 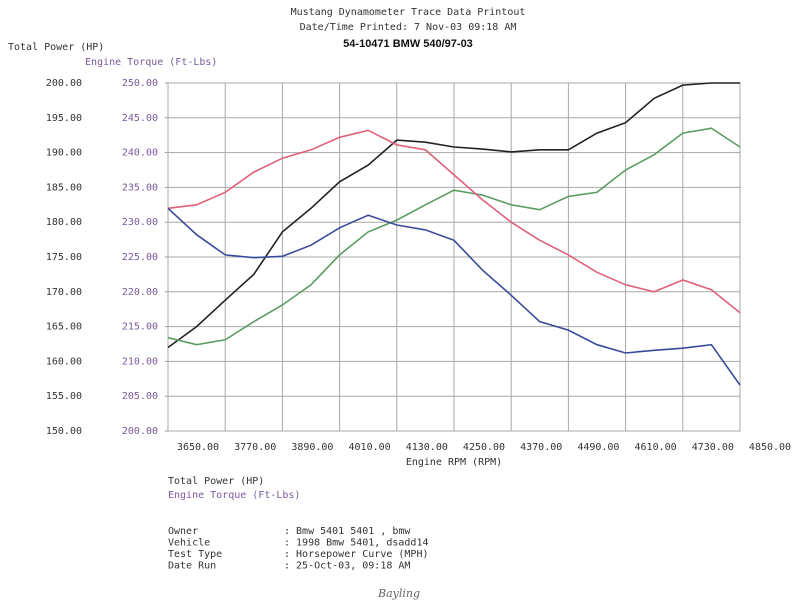 I want to click on report-label: Date Run, so click(x=192, y=566).